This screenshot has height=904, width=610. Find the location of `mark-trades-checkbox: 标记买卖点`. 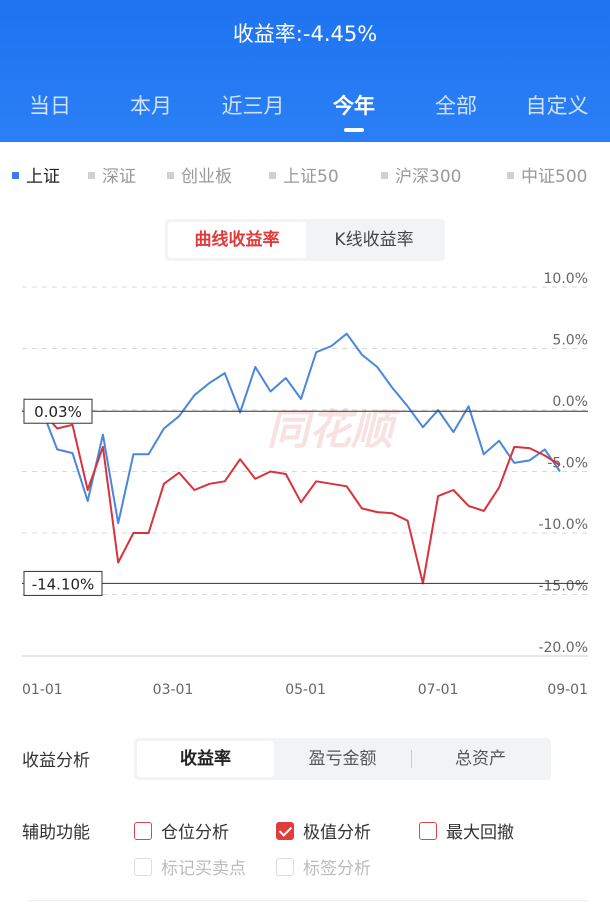

mark-trades-checkbox: 标记买卖点 is located at coordinates (190, 866).